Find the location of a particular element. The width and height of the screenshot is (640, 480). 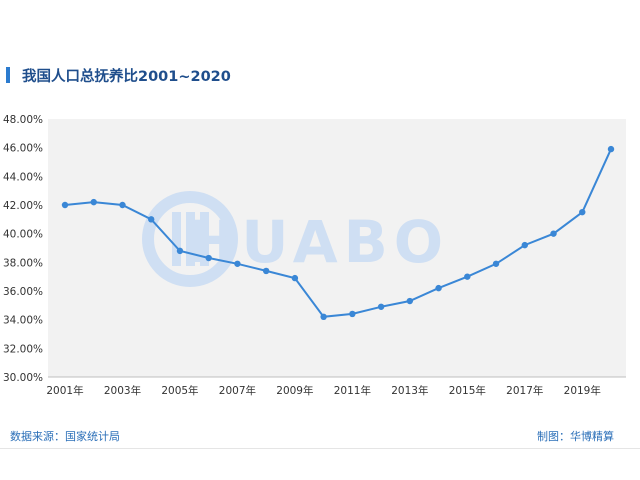

data-source: 数据来源：国家统计局 is located at coordinates (65, 436).